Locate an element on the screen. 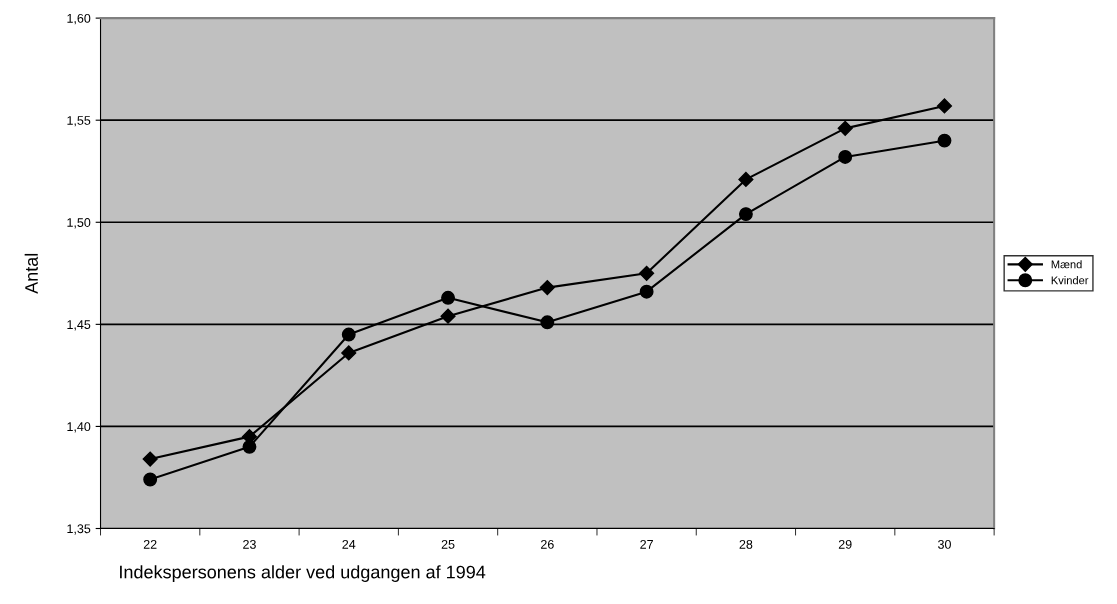  y-tick-label: 1,45 is located at coordinates (79, 325).